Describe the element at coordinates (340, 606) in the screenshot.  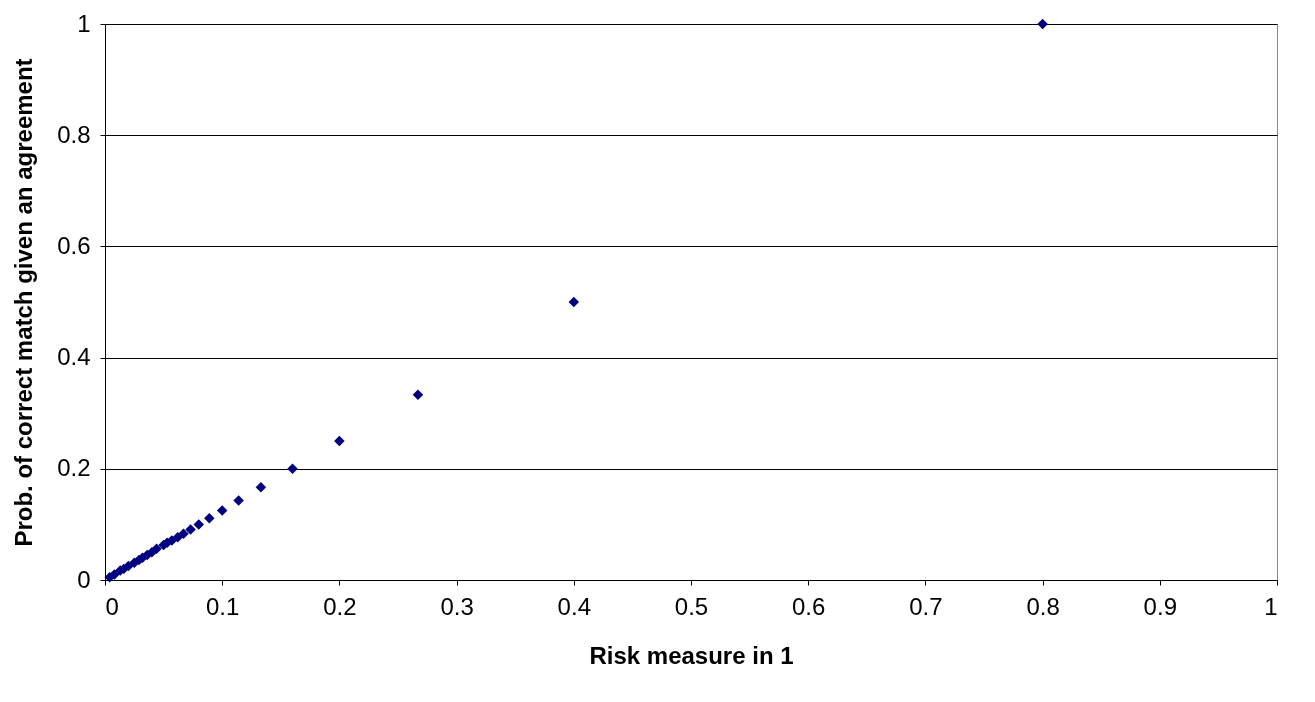
I see `x-tick-label: 0.2` at that location.